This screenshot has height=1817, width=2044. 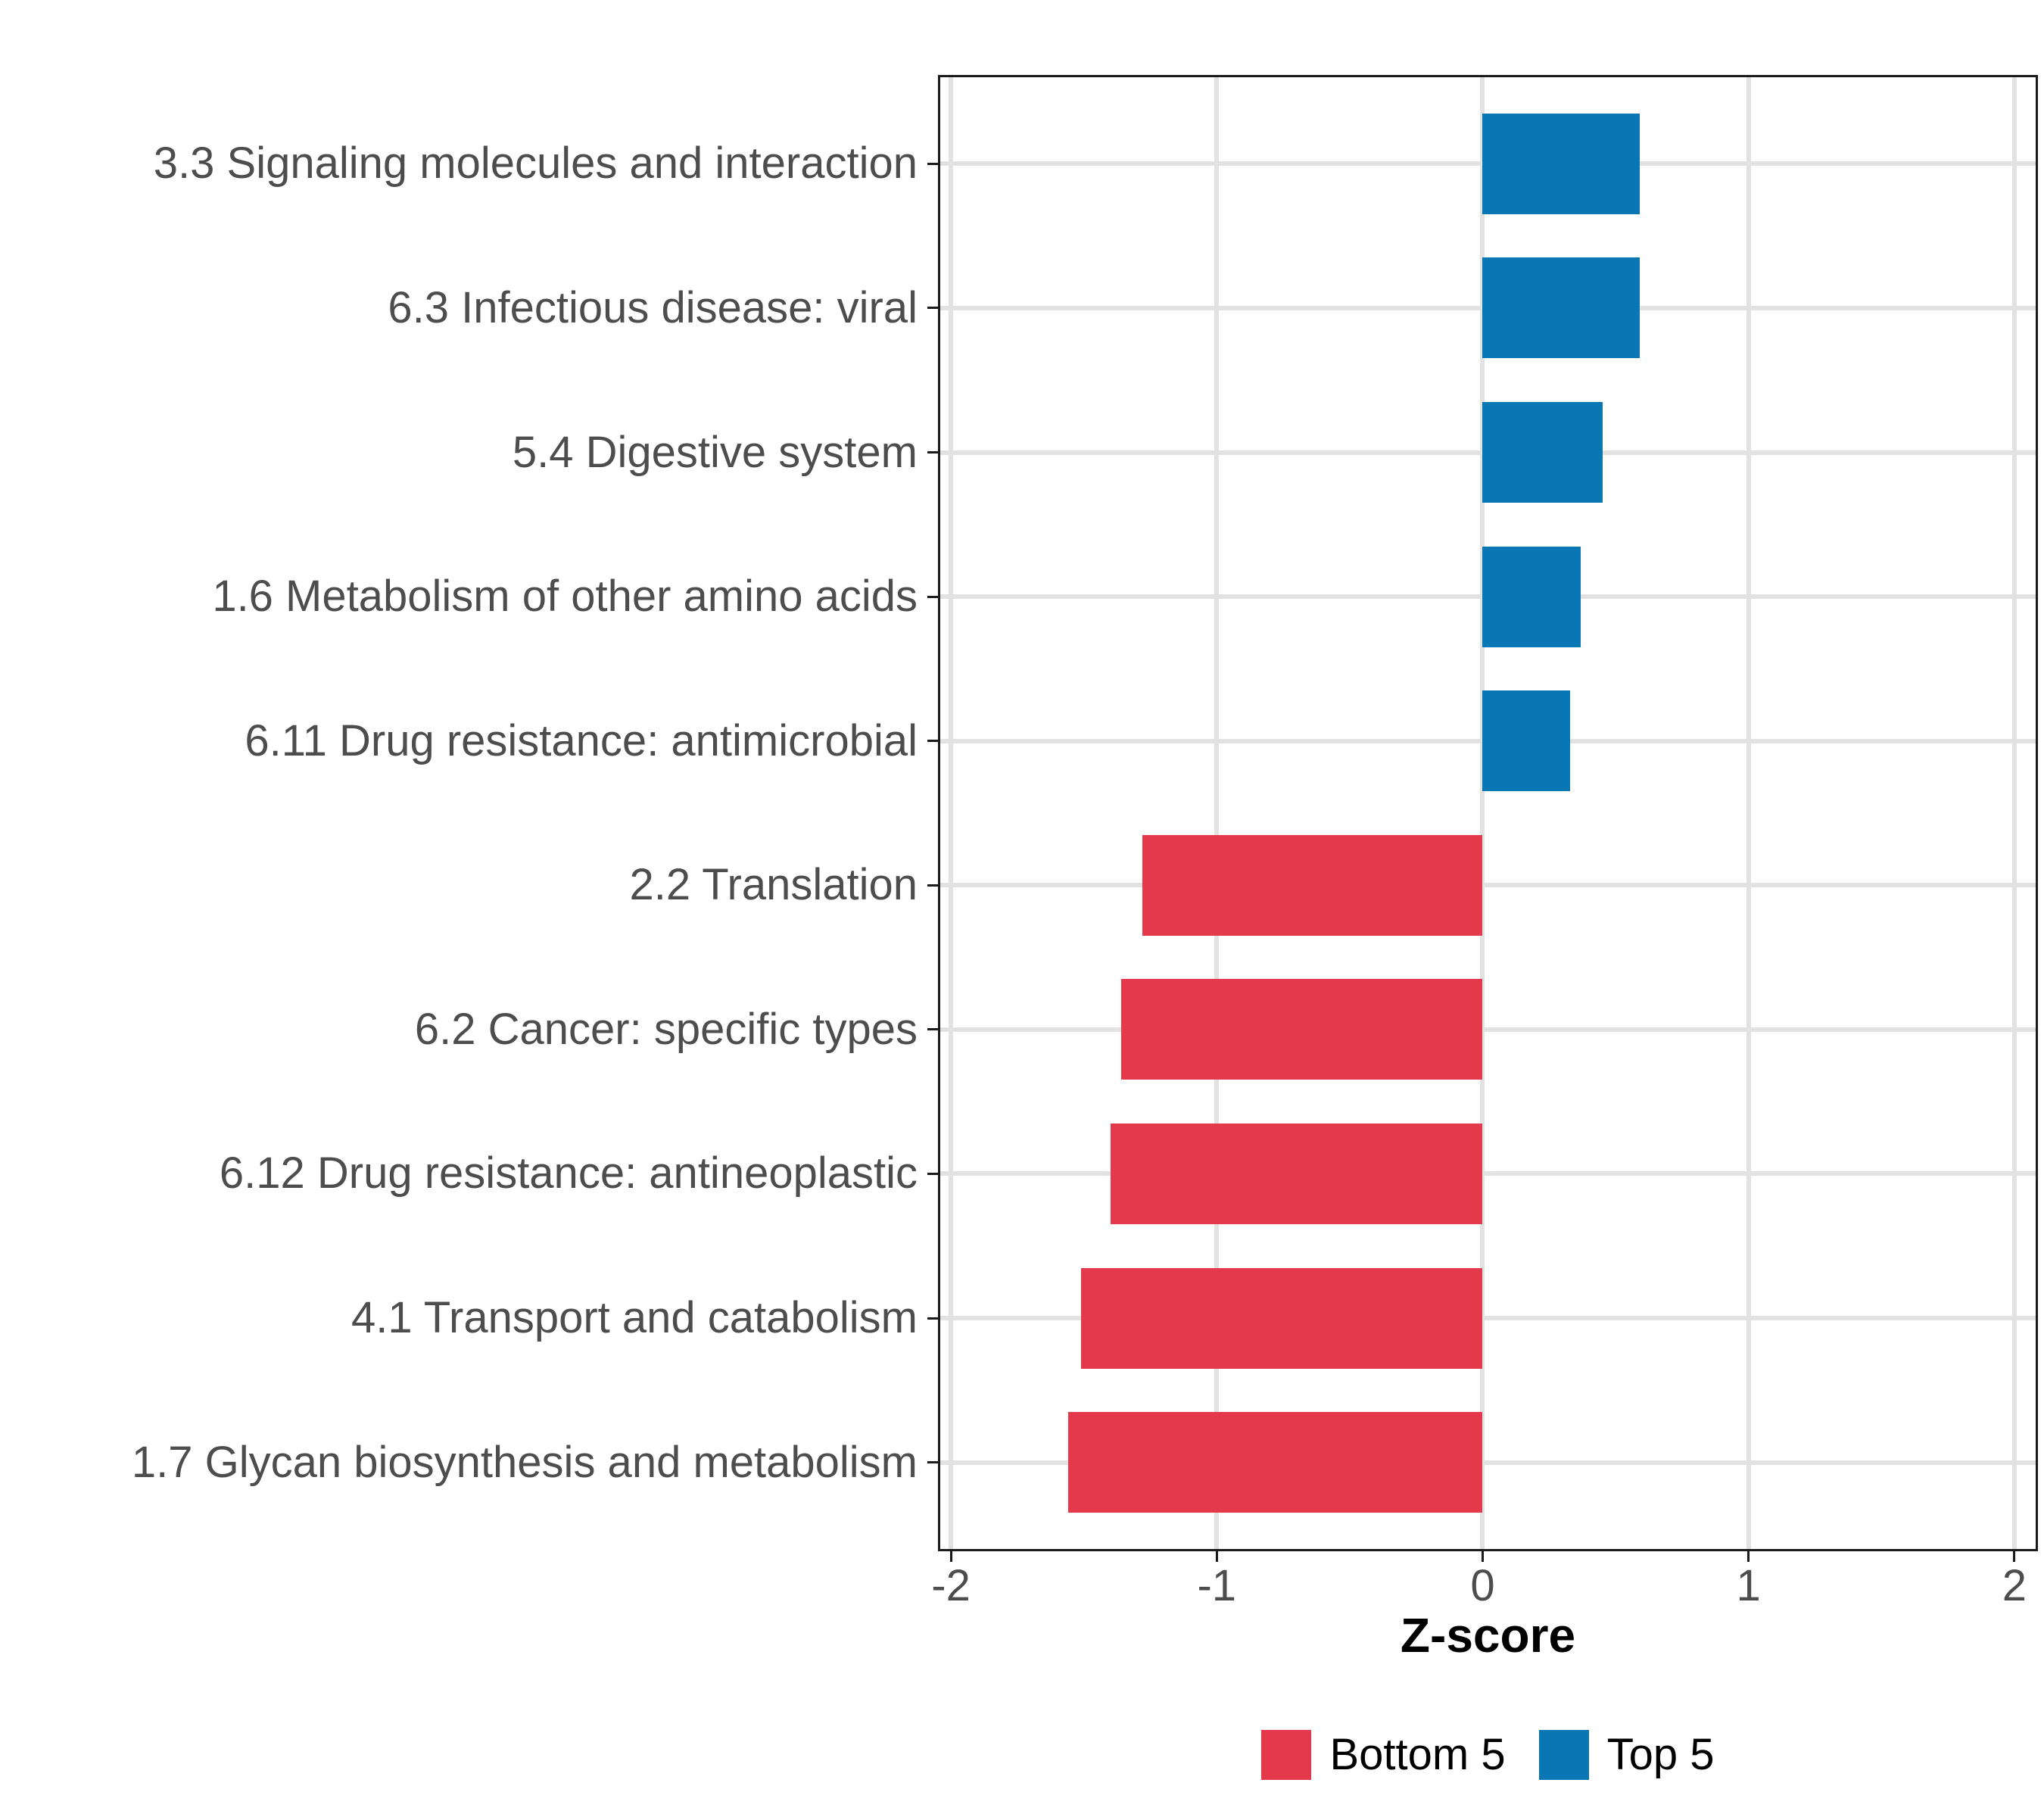 I want to click on y-category-label: 3.3 Signaling molecules and interaction, so click(x=535, y=164).